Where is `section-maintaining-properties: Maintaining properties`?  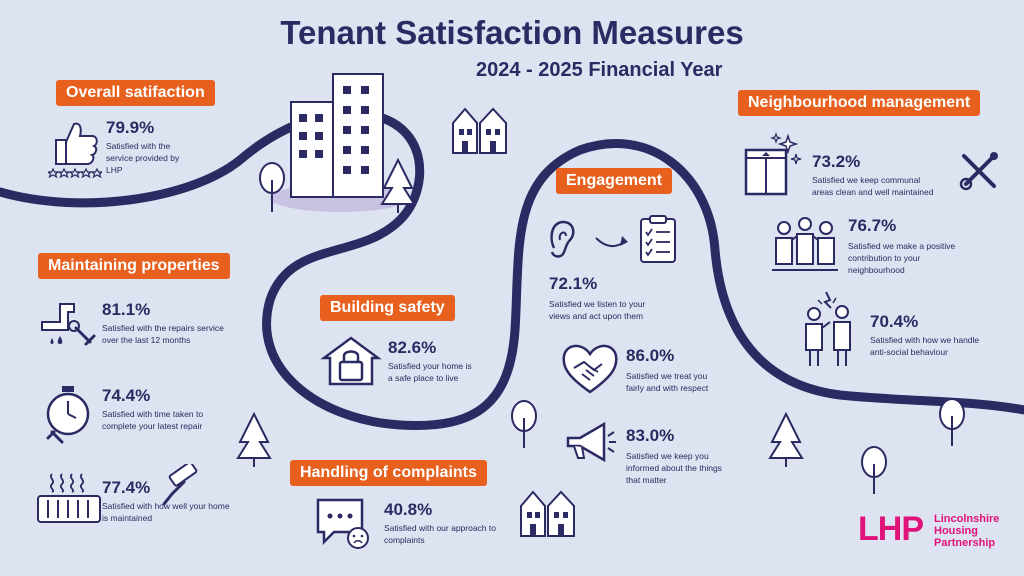 section-maintaining-properties: Maintaining properties is located at coordinates (134, 266).